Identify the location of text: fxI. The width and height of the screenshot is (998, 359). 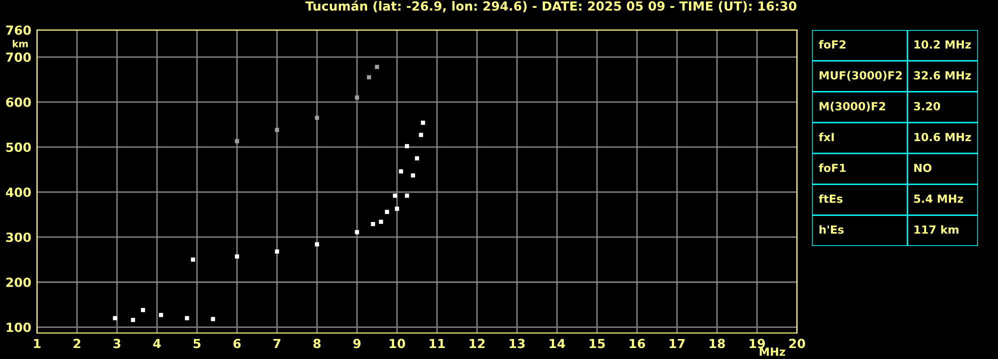
(826, 137).